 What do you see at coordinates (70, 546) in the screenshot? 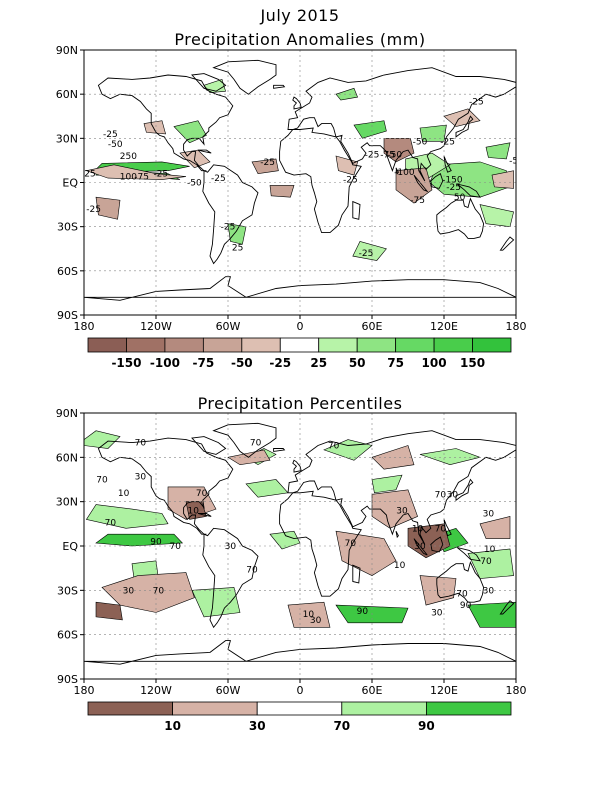
I see `y-tick-label: EQ` at bounding box center [70, 546].